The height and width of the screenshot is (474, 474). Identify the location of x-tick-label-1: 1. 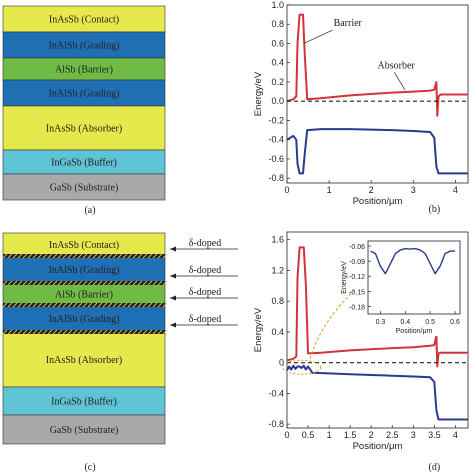
(329, 190).